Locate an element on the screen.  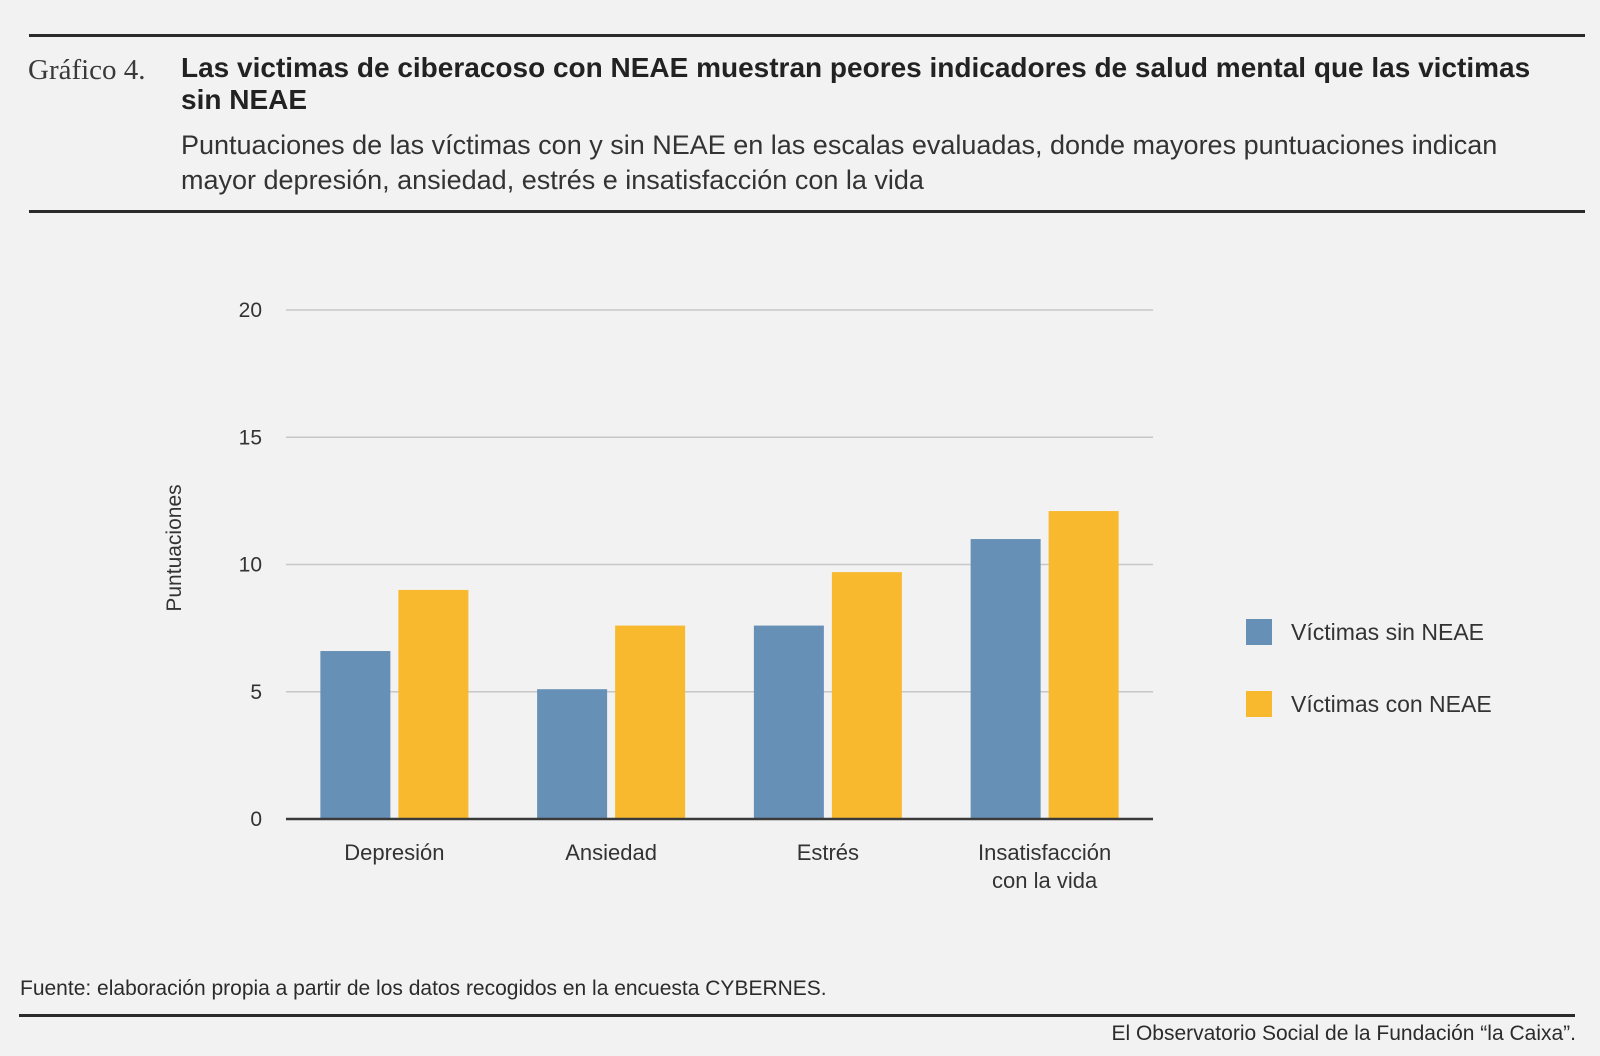
x-tick-label: Ansiedad is located at coordinates (611, 852).